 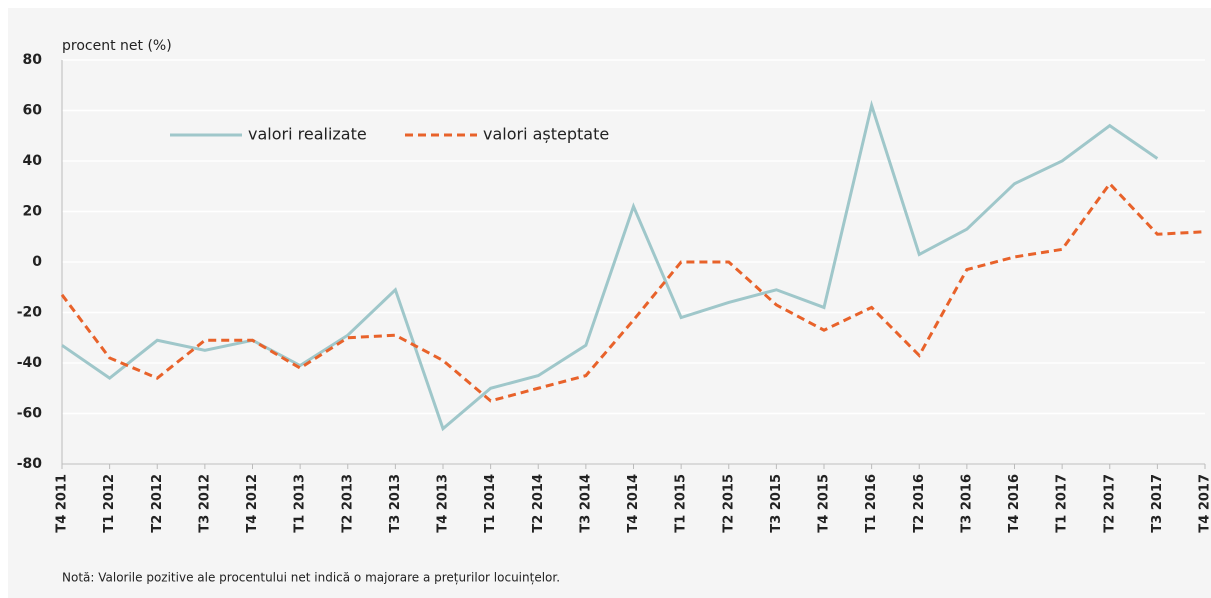 I want to click on x-tick-label: T3 2013, so click(x=395, y=503).